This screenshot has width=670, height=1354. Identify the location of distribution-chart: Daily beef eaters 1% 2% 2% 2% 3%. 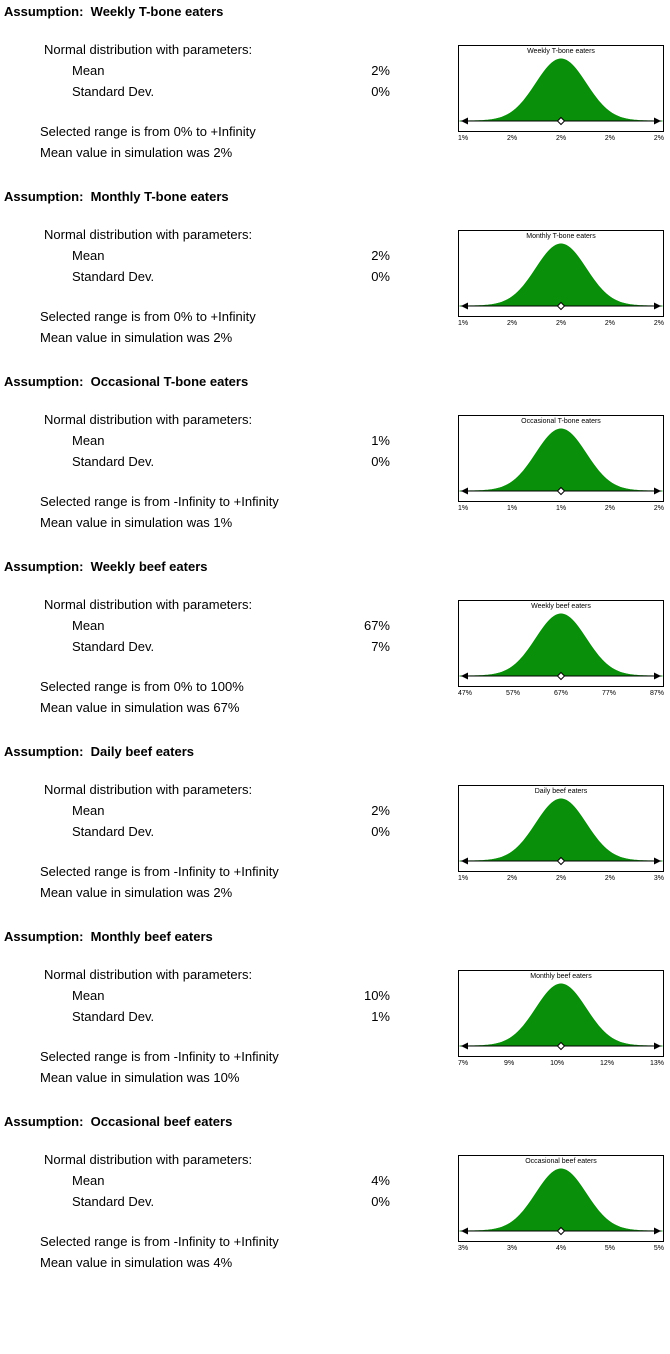
(561, 834).